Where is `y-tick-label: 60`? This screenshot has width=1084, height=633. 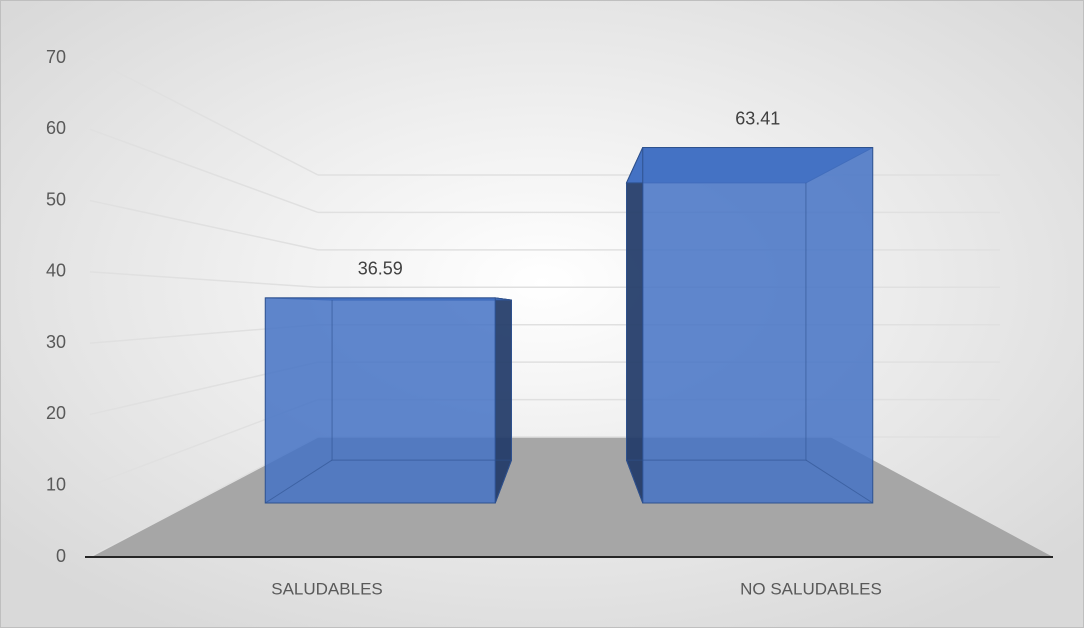
y-tick-label: 60 is located at coordinates (56, 128).